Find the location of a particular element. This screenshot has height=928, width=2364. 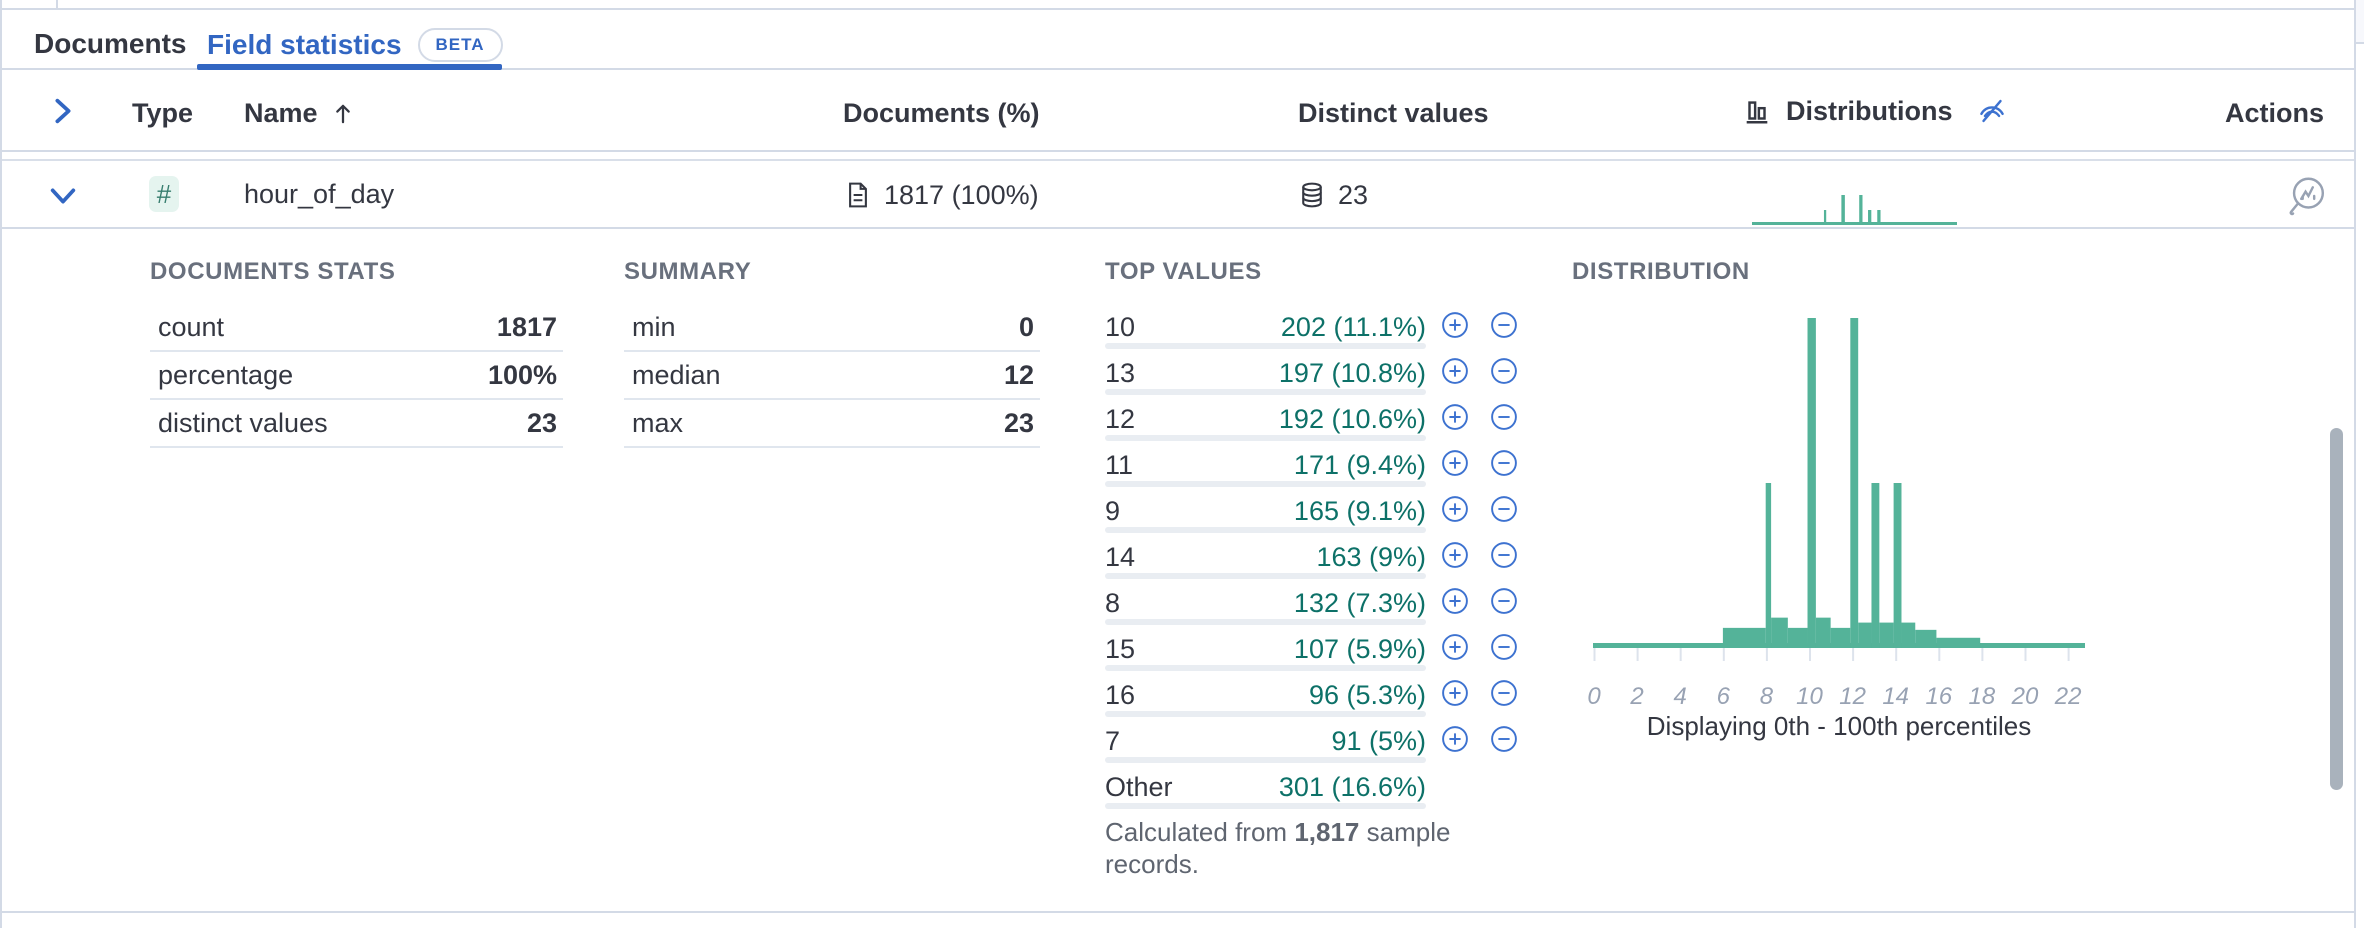

top-value-row: 9 165 (9.1%) is located at coordinates (1325, 517).